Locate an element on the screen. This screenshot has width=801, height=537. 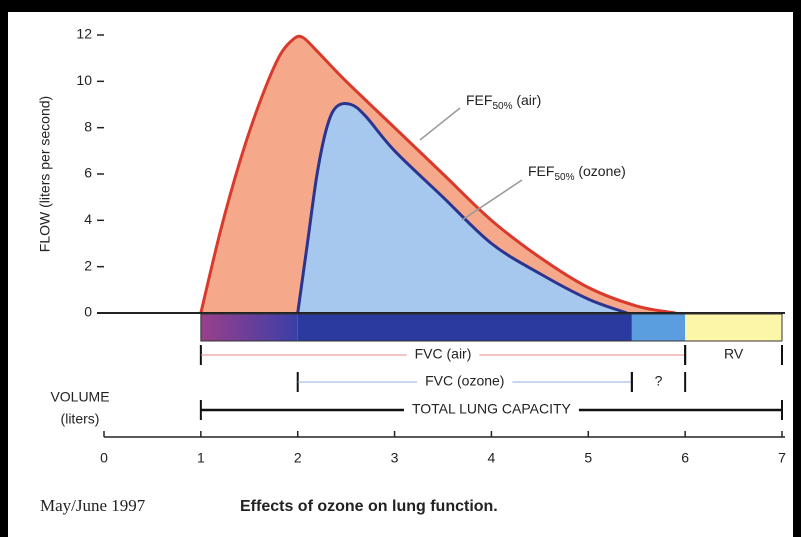
annotation: FEF50% (air) is located at coordinates (503, 102).